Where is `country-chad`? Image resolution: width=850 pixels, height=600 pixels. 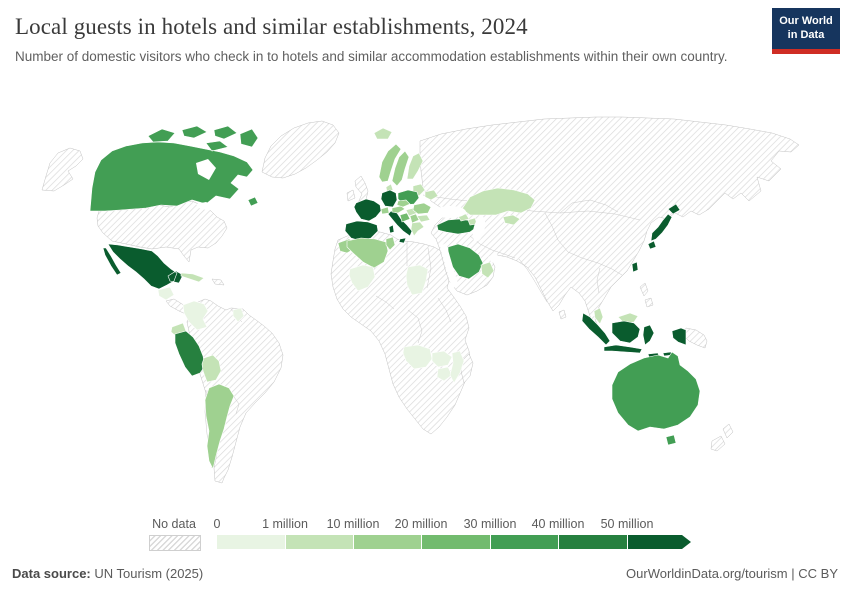 country-chad is located at coordinates (417, 280).